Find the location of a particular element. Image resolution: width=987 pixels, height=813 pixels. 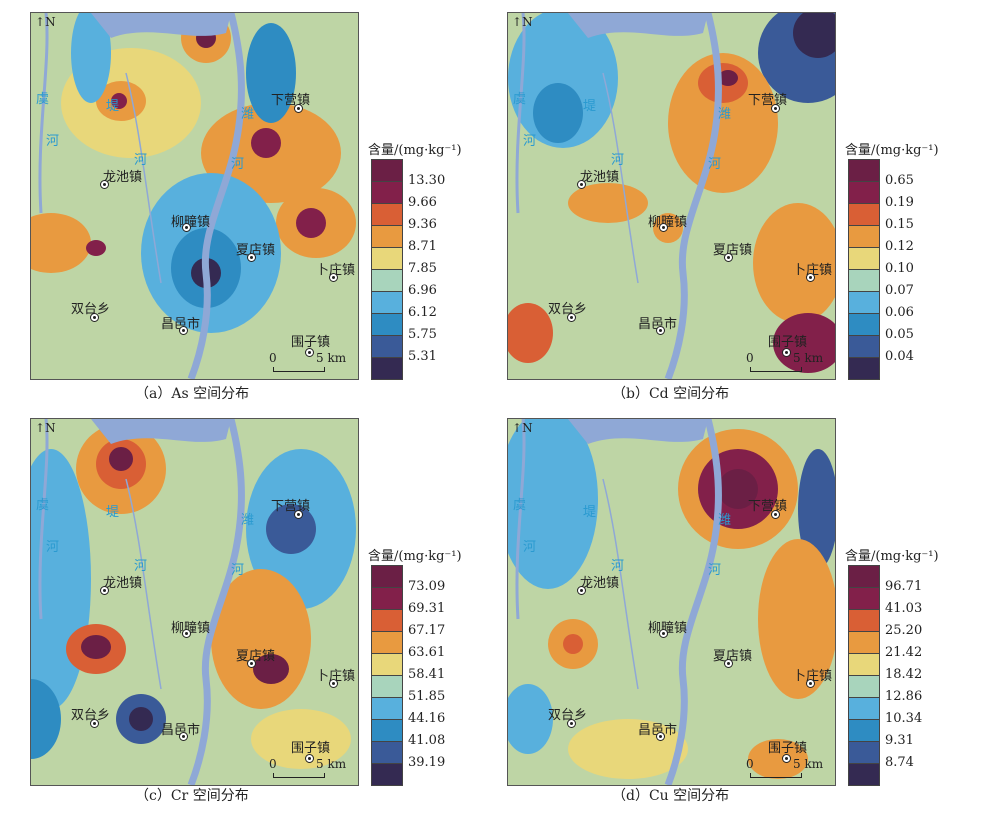

legend-value: 0.15 is located at coordinates (899, 224).